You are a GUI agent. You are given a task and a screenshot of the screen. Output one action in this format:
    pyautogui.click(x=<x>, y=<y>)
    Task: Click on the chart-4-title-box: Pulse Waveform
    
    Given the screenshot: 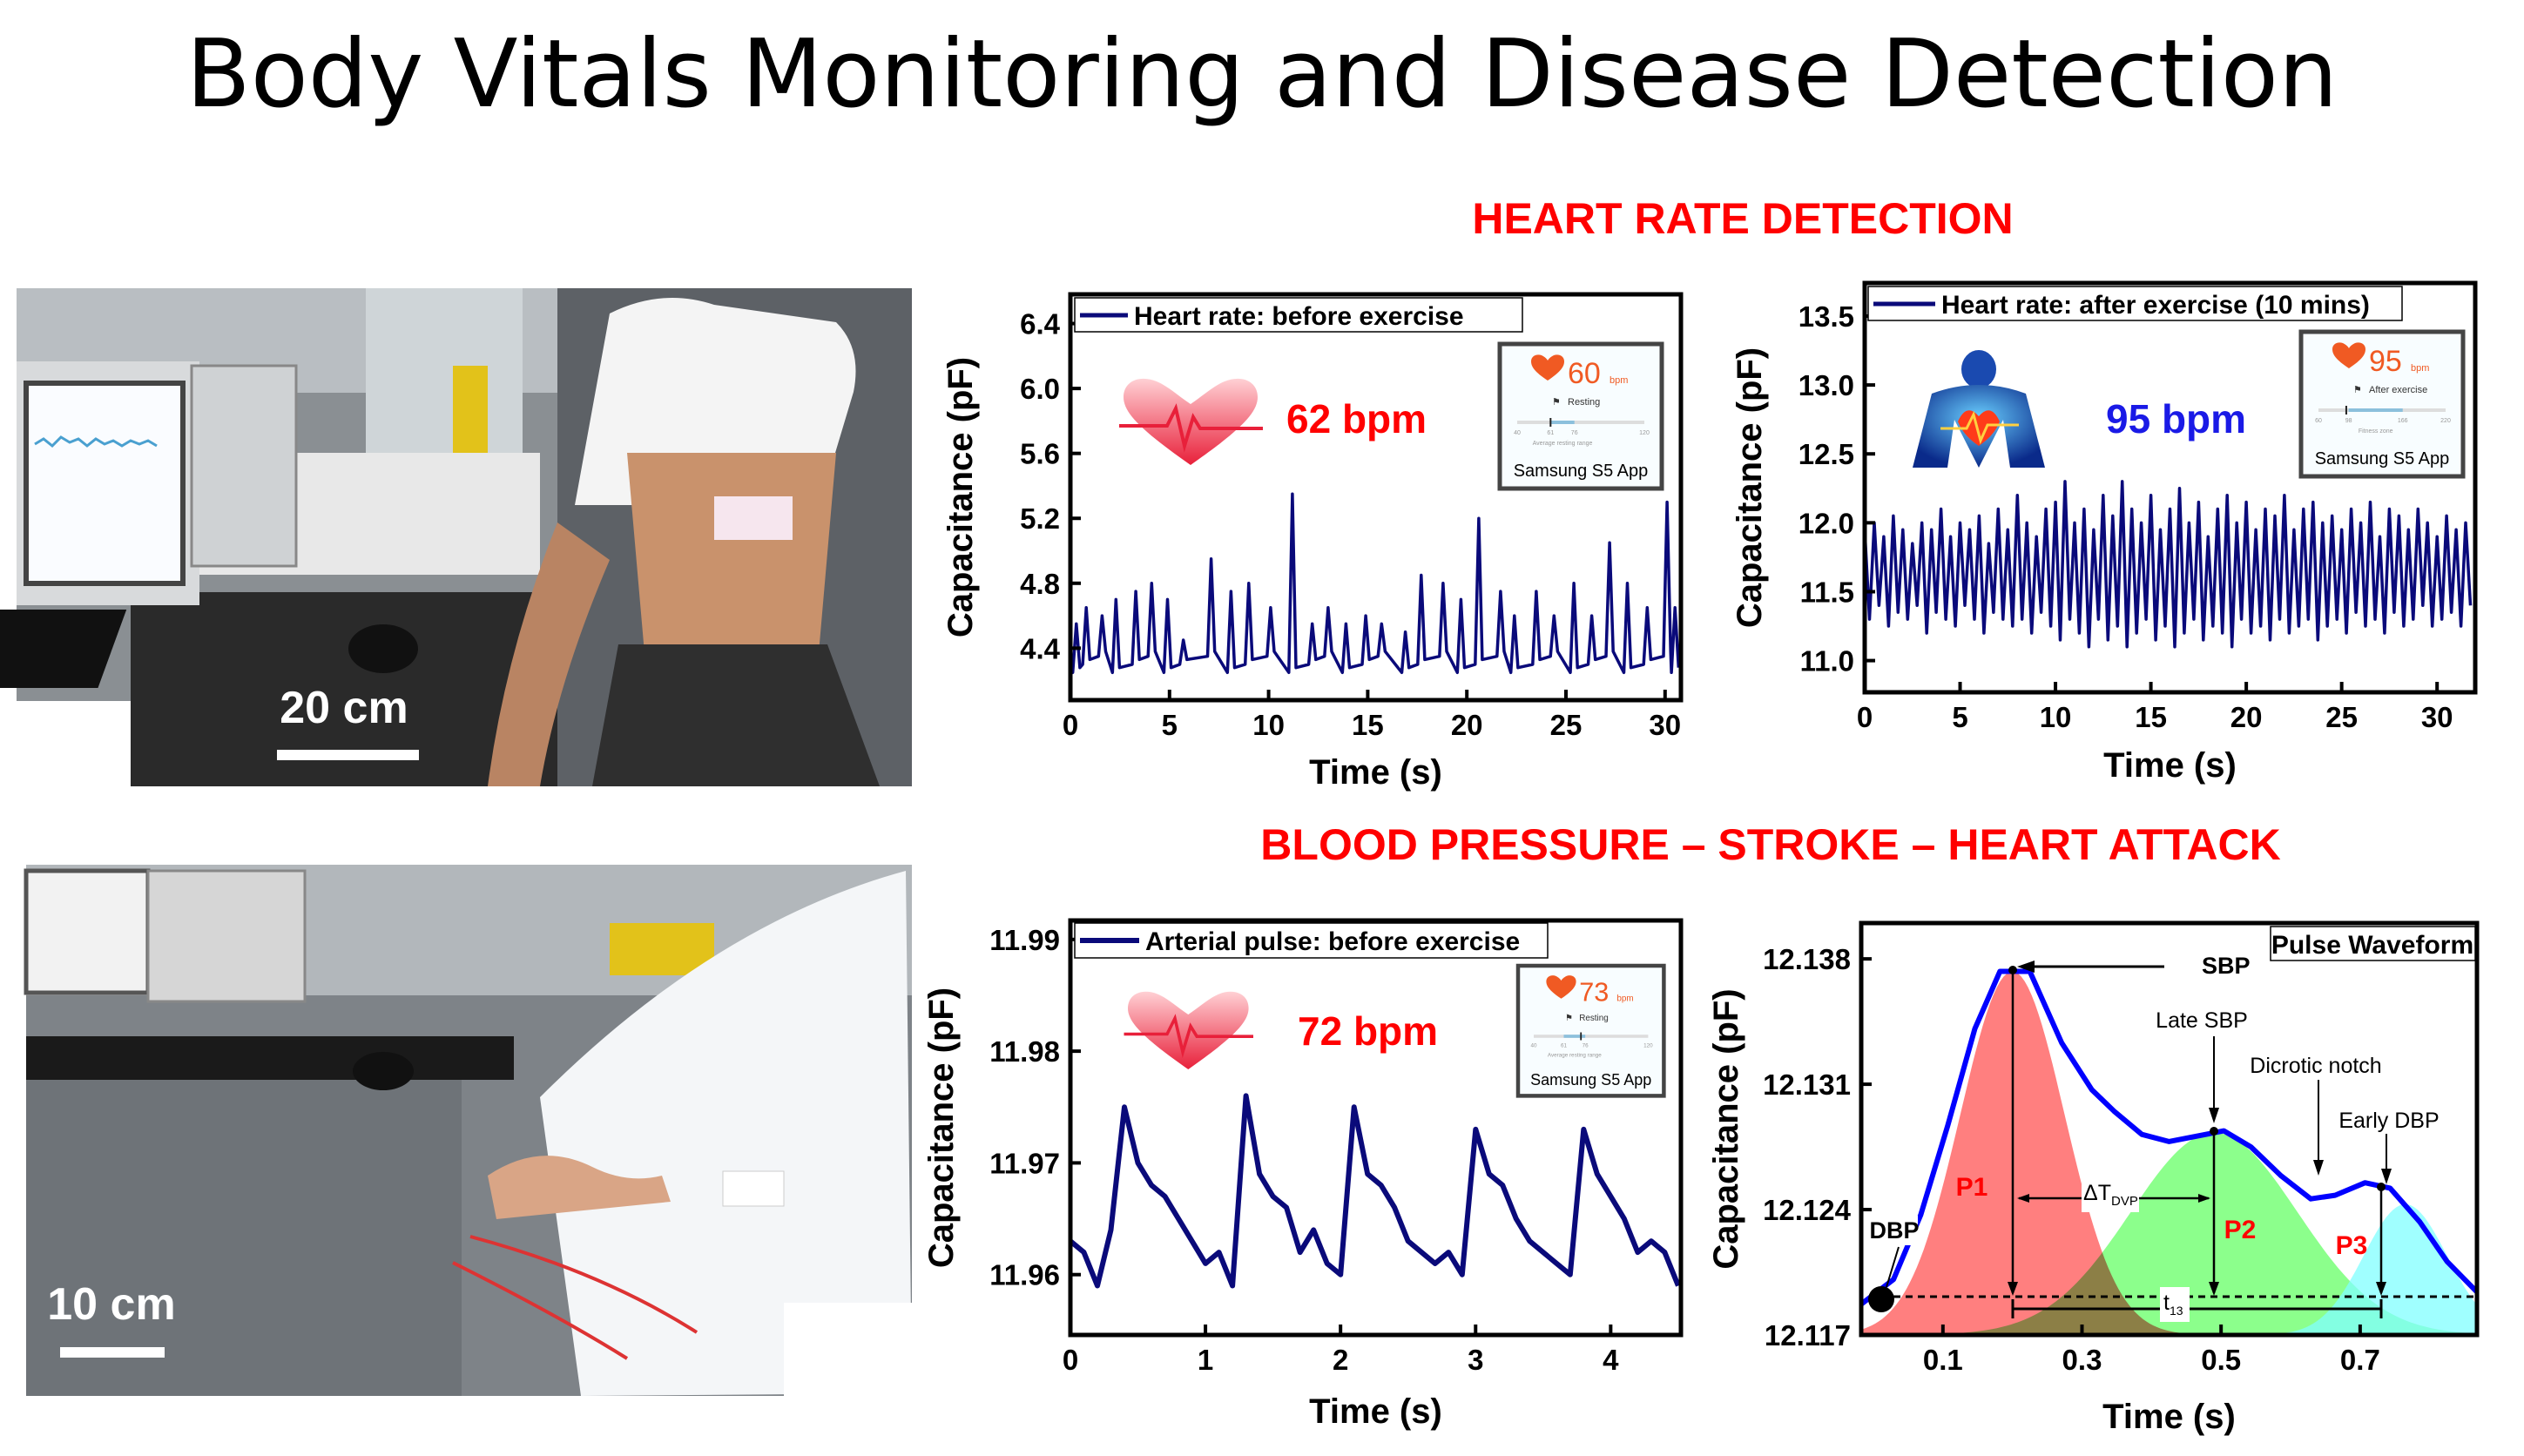 What is the action you would take?
    pyautogui.click(x=2373, y=943)
    